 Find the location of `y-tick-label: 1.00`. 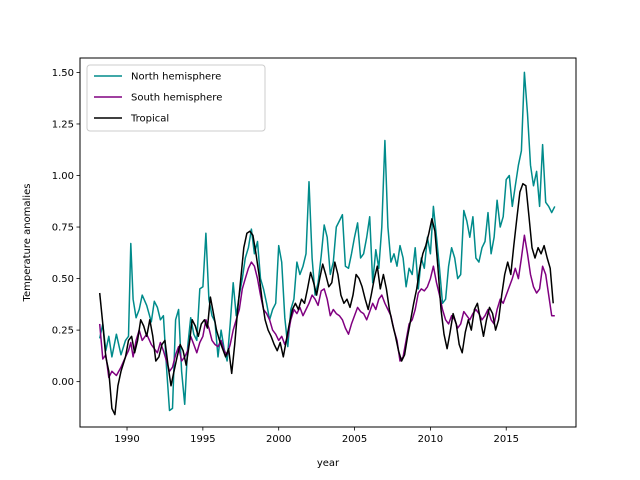

y-tick-label: 1.00 is located at coordinates (63, 176).